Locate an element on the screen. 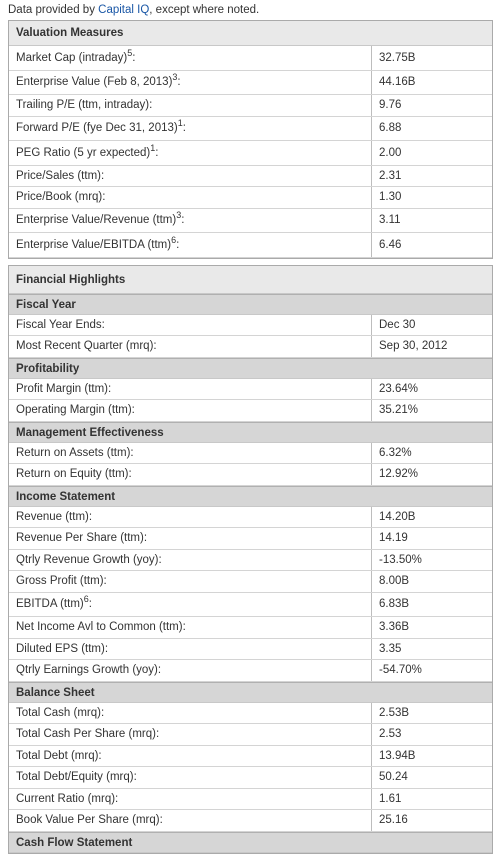 This screenshot has height=860, width=497. stat-label-cell: Return on Assets (ttm): is located at coordinates (190, 452).